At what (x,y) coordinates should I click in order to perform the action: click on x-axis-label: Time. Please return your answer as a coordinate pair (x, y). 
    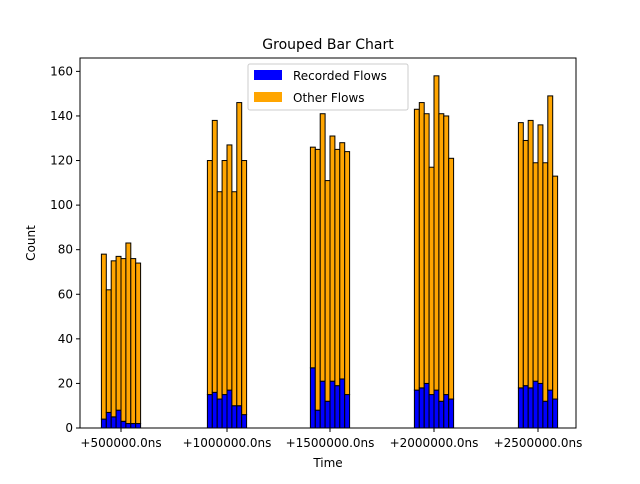
    Looking at the image, I should click on (327, 463).